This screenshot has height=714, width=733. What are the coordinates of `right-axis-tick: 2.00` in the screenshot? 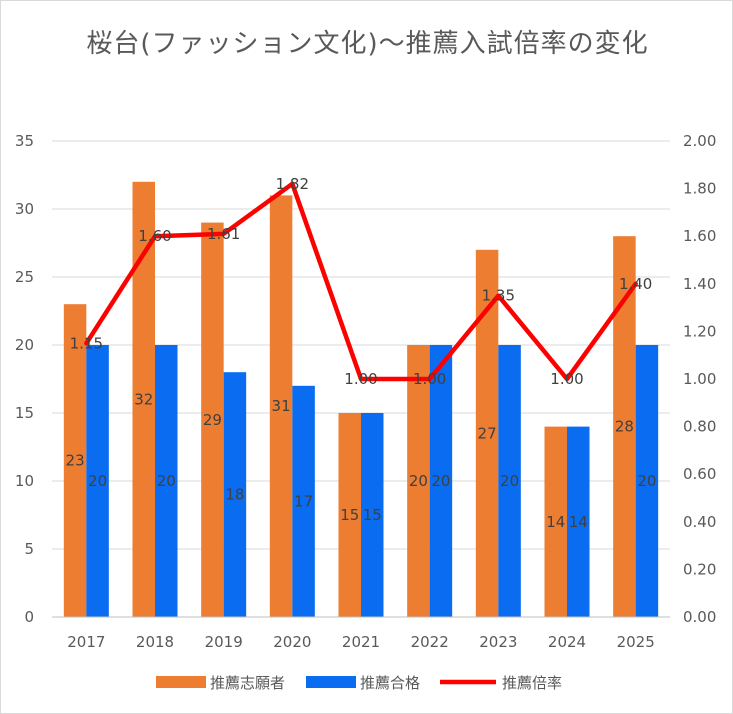 It's located at (699, 141).